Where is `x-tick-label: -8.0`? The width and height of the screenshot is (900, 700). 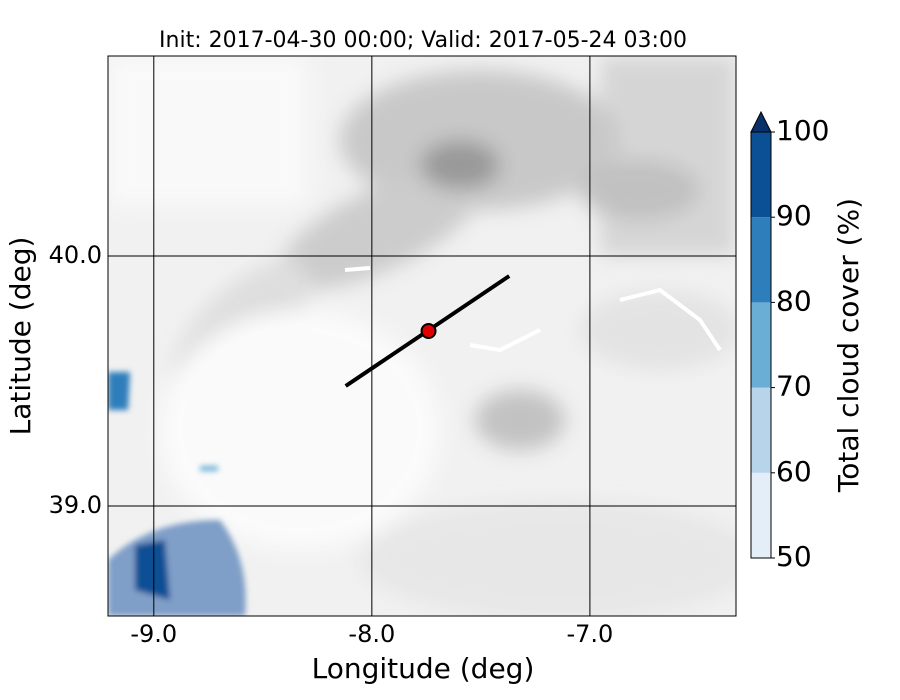
x-tick-label: -8.0 is located at coordinates (371, 634).